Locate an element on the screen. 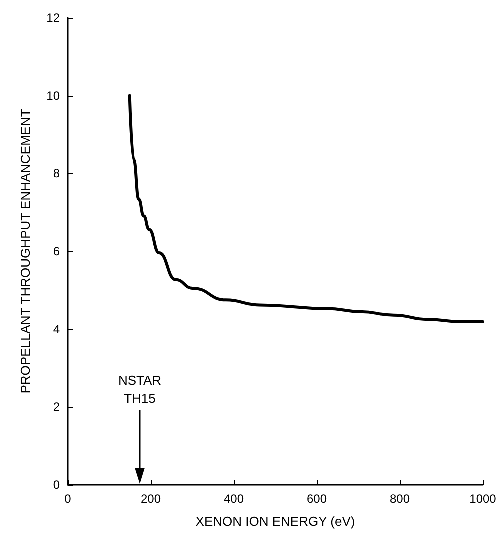 The height and width of the screenshot is (549, 503). x-tick-label: 800 is located at coordinates (400, 499).